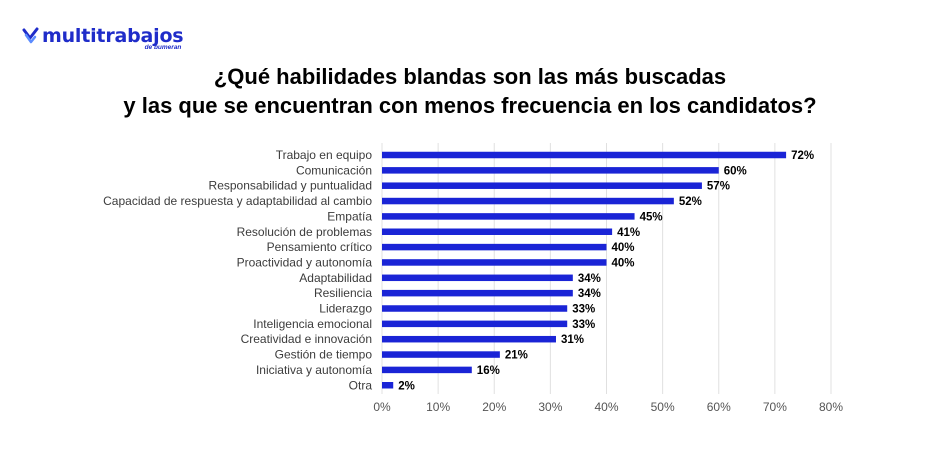 The width and height of the screenshot is (940, 452). What do you see at coordinates (718, 187) in the screenshot?
I see `value-label: 57%` at bounding box center [718, 187].